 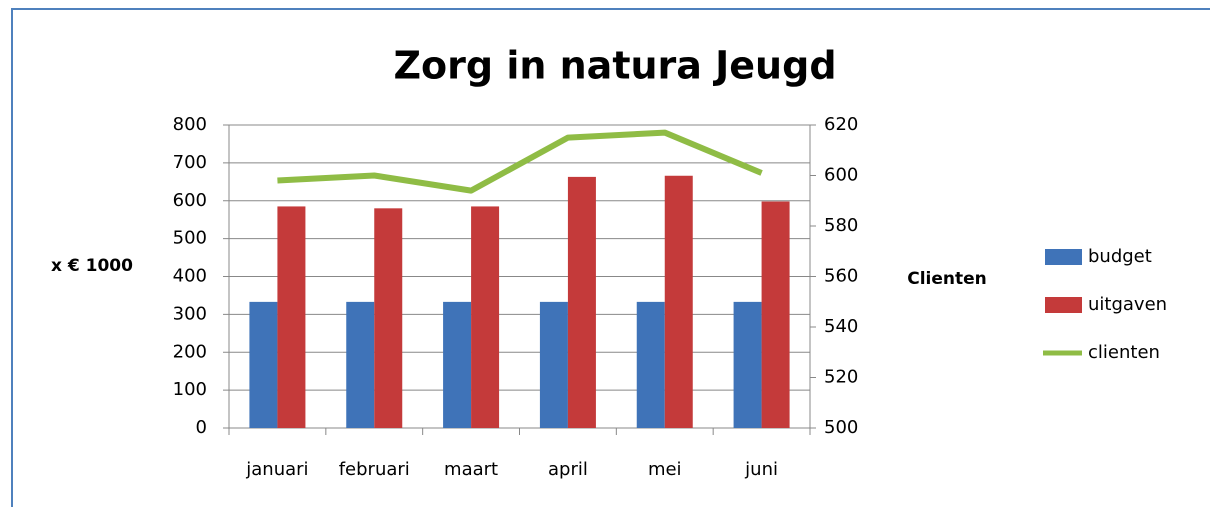 I want to click on y2-axis-label: Clienten, so click(x=947, y=279).